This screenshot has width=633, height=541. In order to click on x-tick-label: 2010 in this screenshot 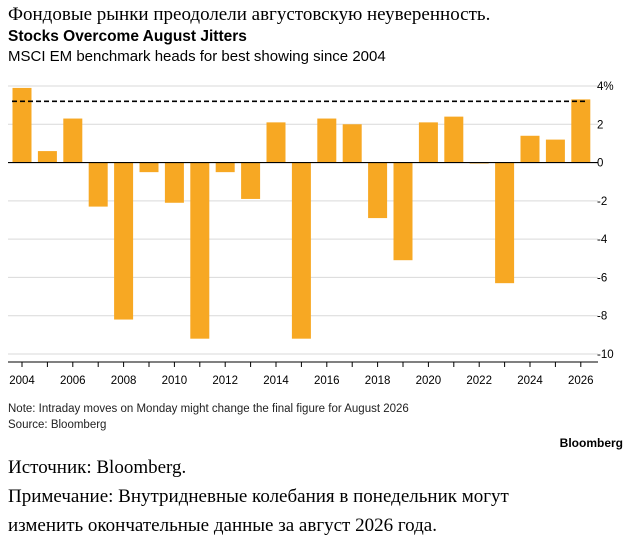, I will do `click(175, 381)`.